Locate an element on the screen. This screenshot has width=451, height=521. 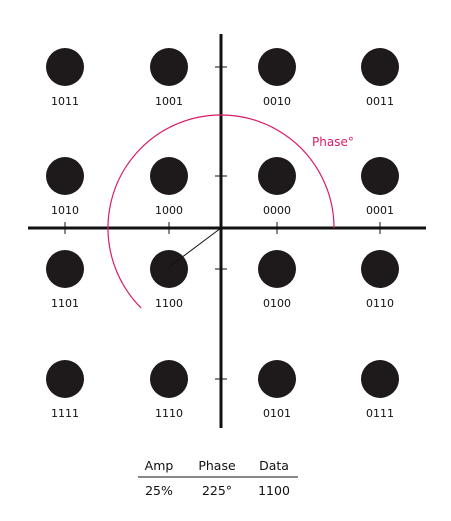
constellation-point: 0110 is located at coordinates (380, 280).